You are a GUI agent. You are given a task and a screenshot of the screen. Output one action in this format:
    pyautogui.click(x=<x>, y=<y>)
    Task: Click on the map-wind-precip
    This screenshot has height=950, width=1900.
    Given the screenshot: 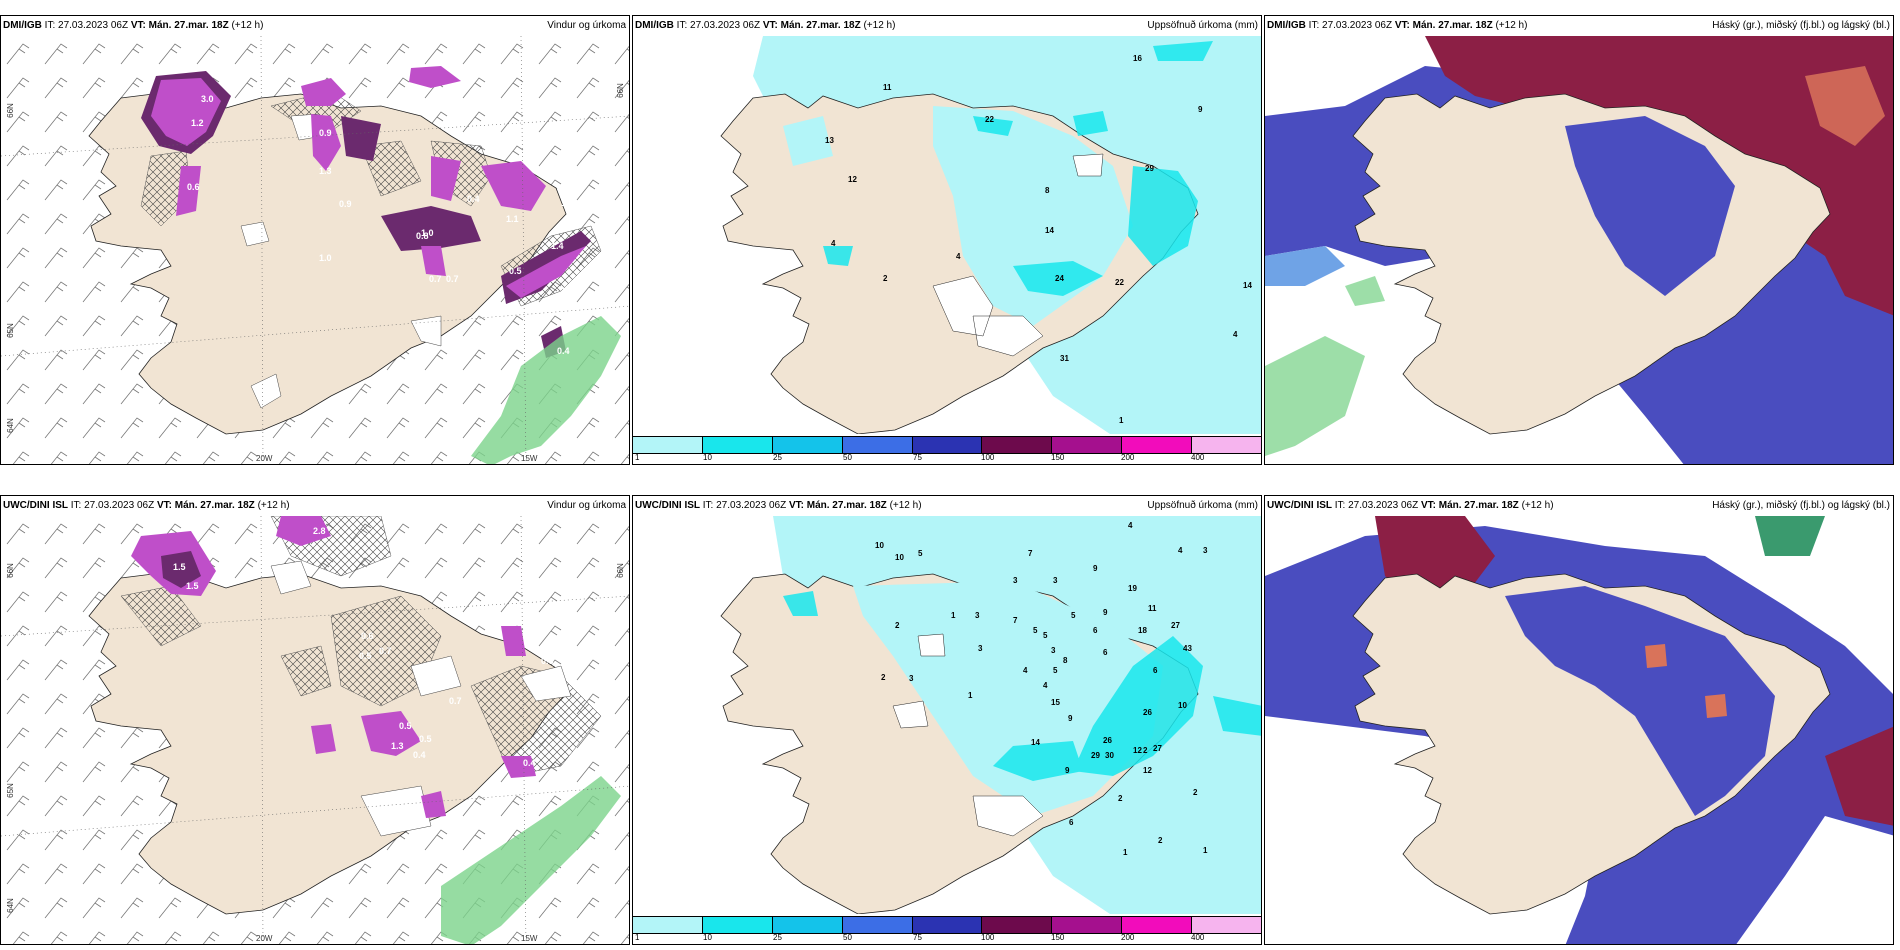 What is the action you would take?
    pyautogui.click(x=315, y=730)
    